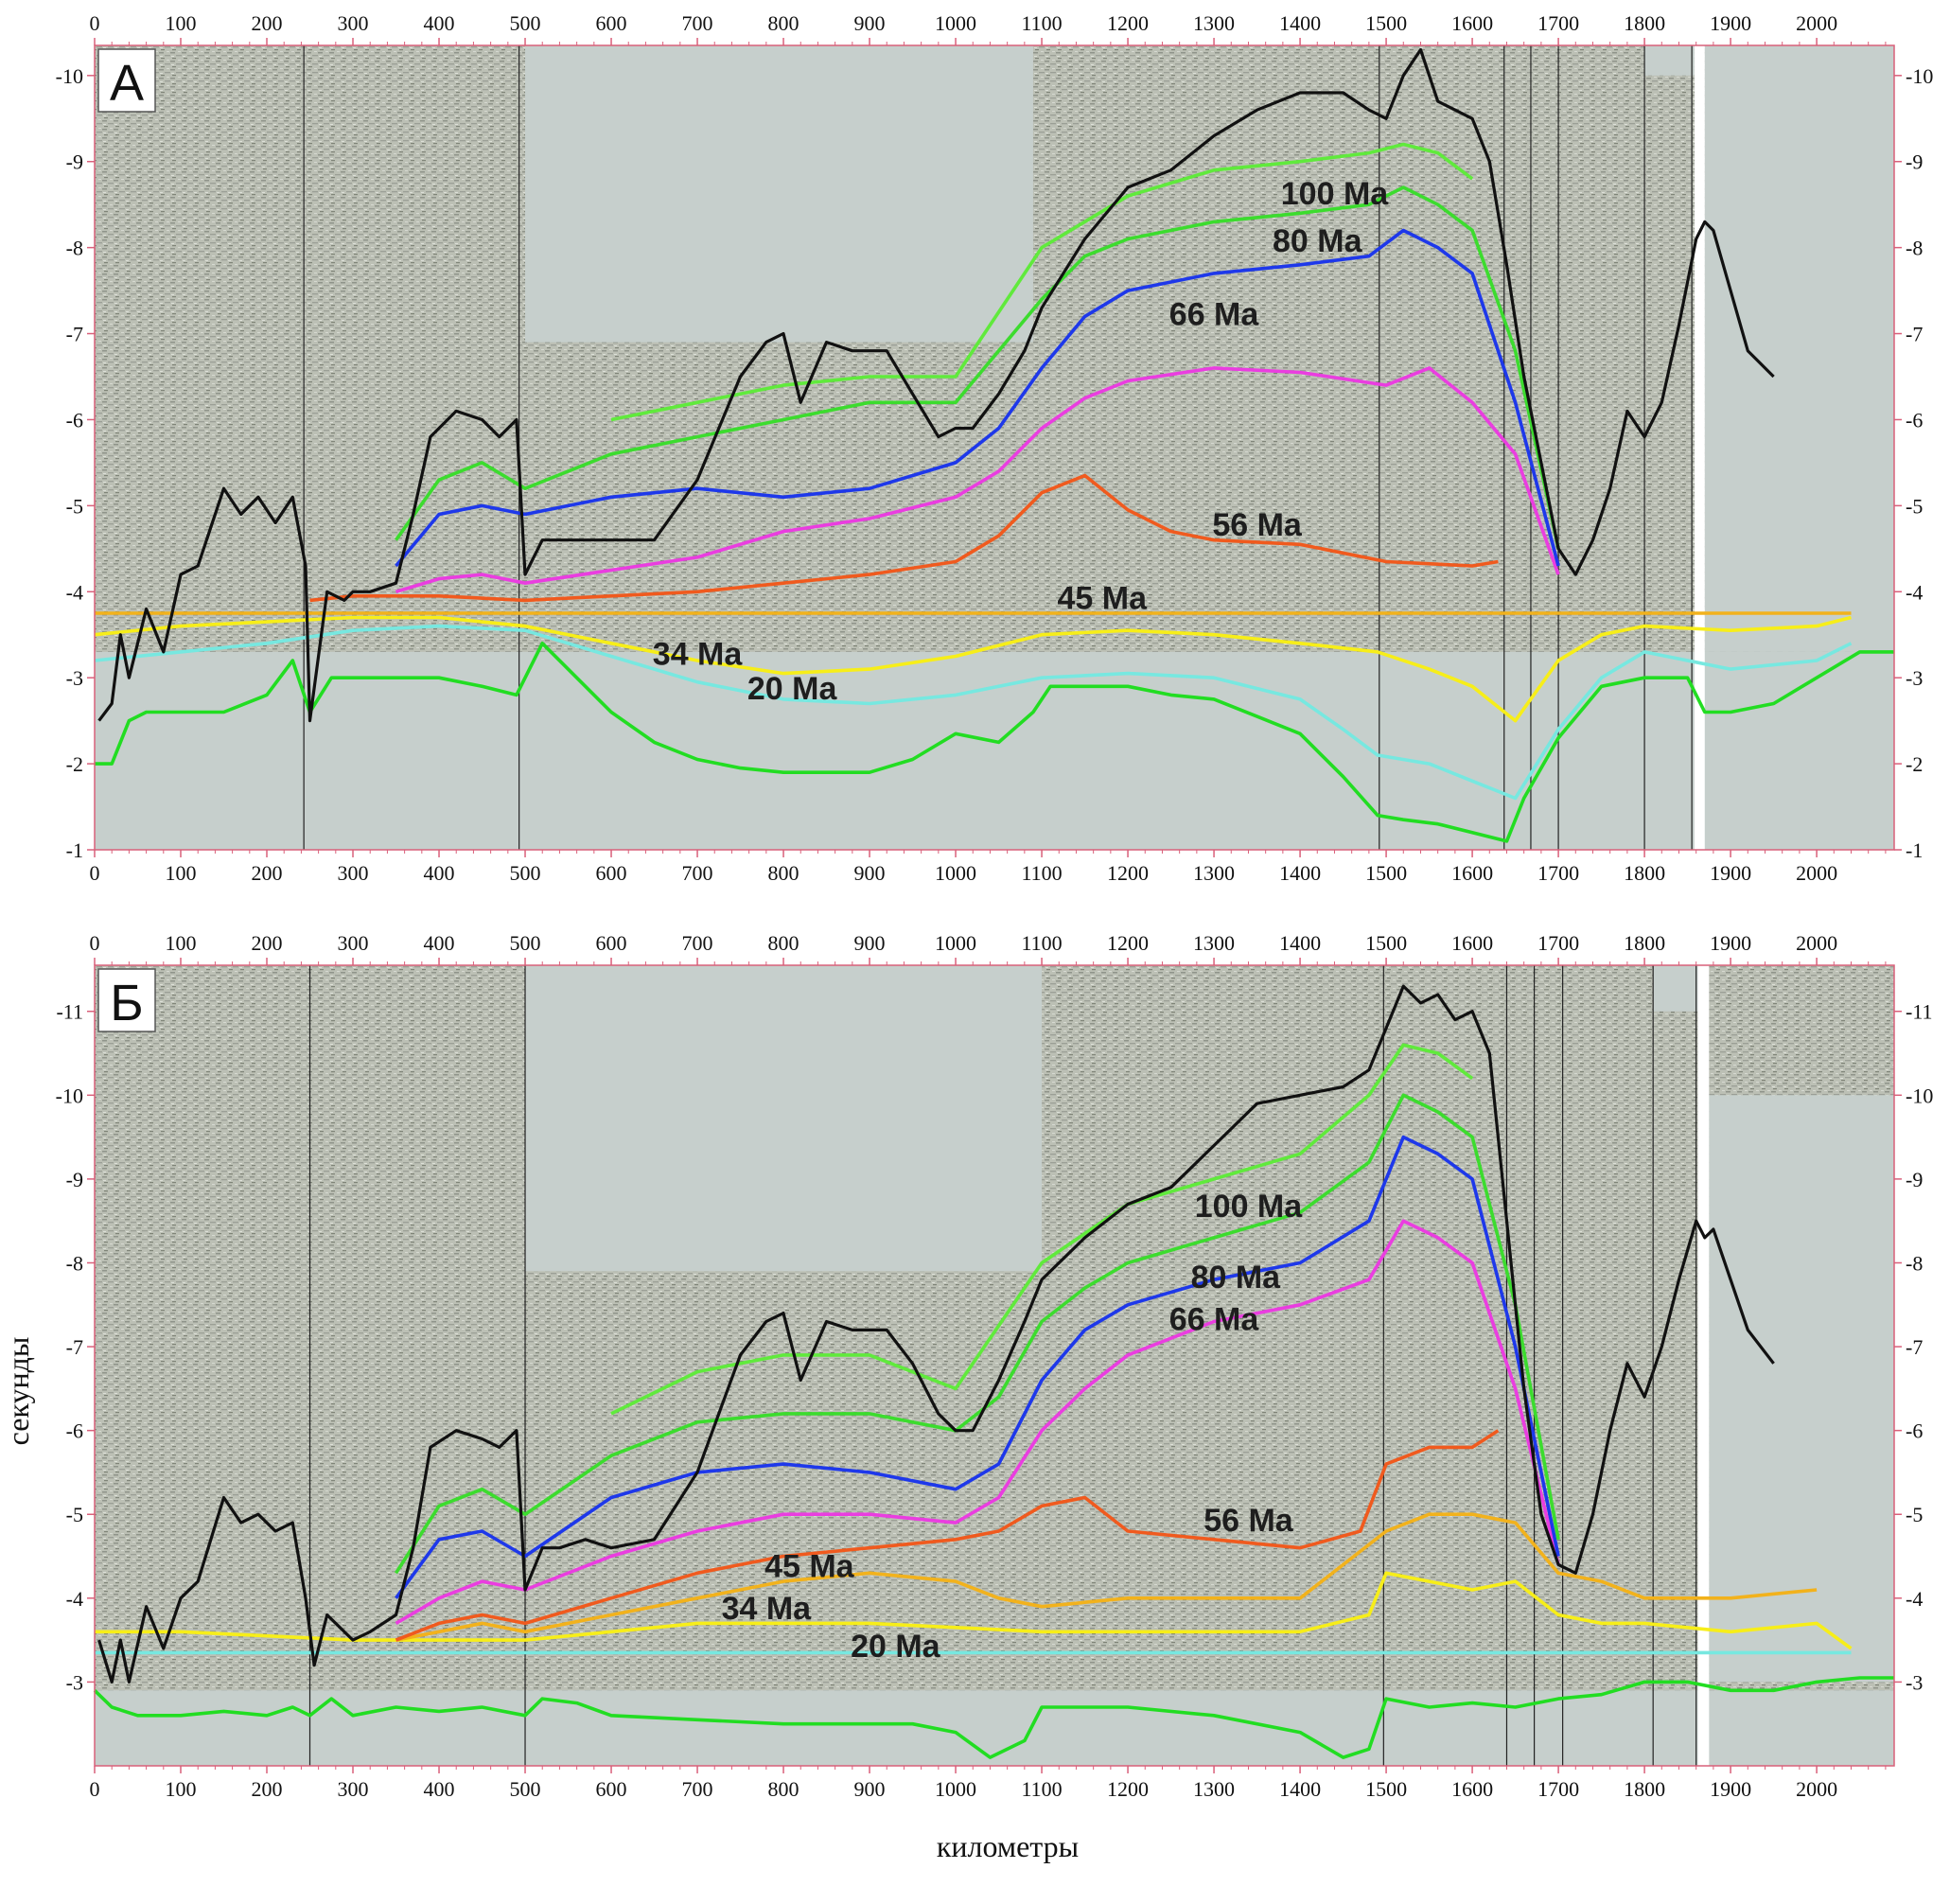  Describe the element at coordinates (18, 1391) in the screenshot. I see `y-axis-title: секунды` at that location.